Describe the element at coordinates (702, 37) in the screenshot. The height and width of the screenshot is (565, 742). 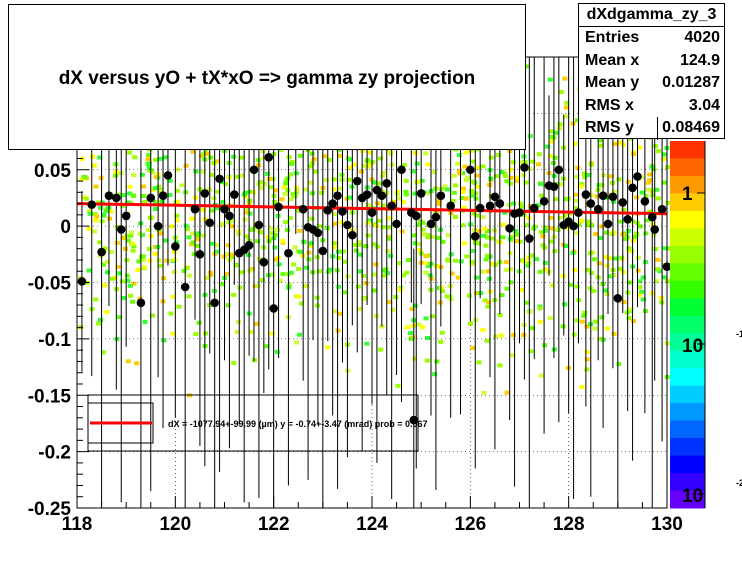
I see `stats-value: 4020` at that location.